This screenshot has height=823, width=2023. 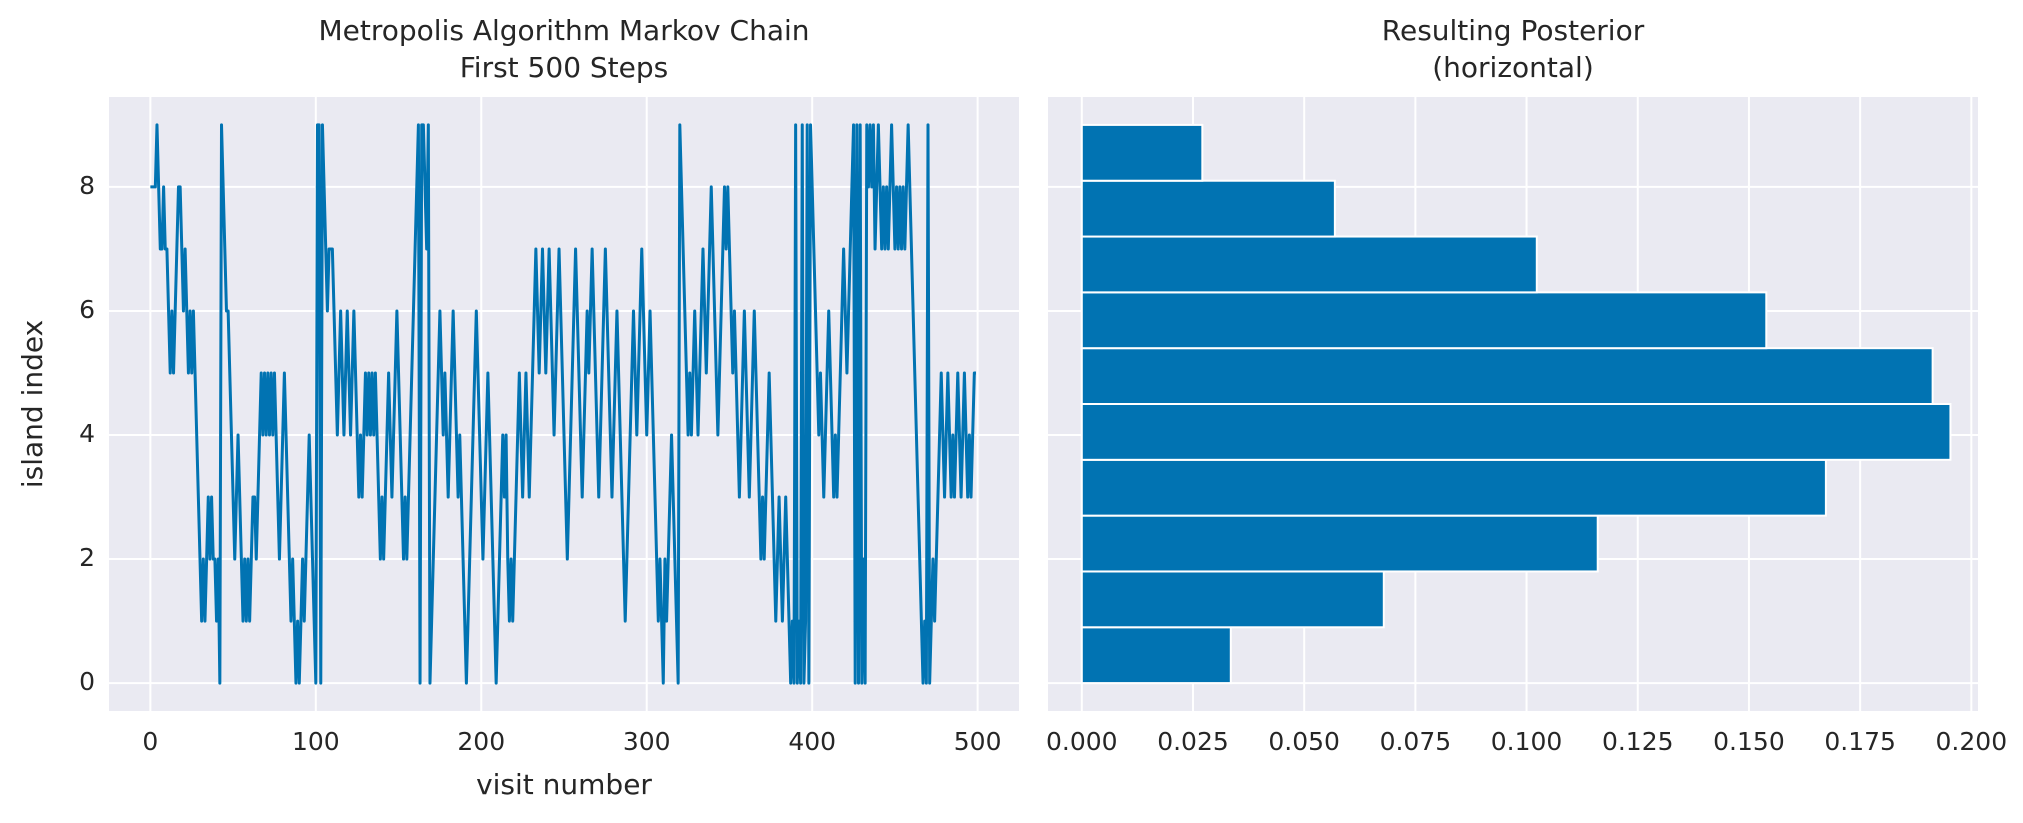 What do you see at coordinates (87, 185) in the screenshot?
I see `y-tick-label: 8` at bounding box center [87, 185].